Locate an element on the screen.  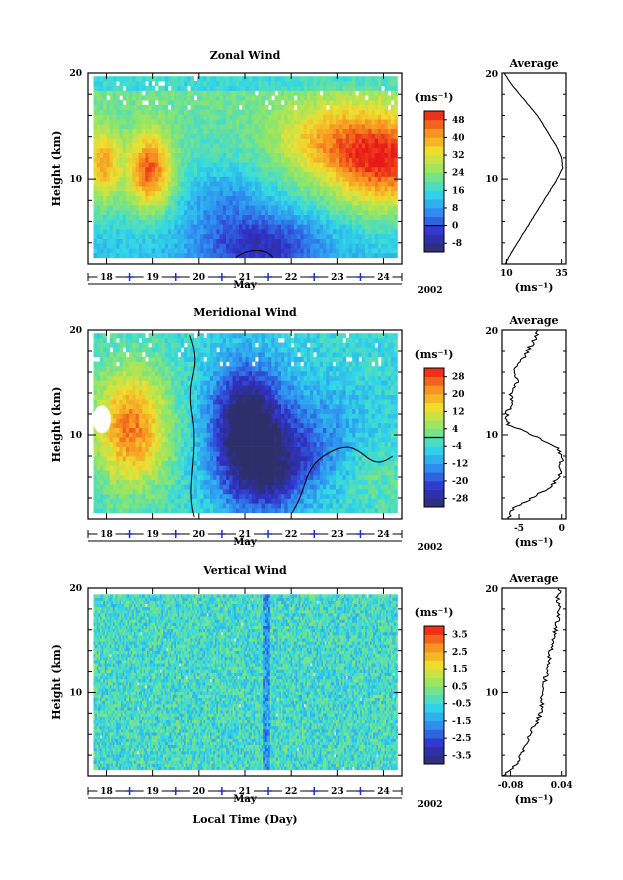
average-x-tick-label: 0.04 is located at coordinates (562, 786).